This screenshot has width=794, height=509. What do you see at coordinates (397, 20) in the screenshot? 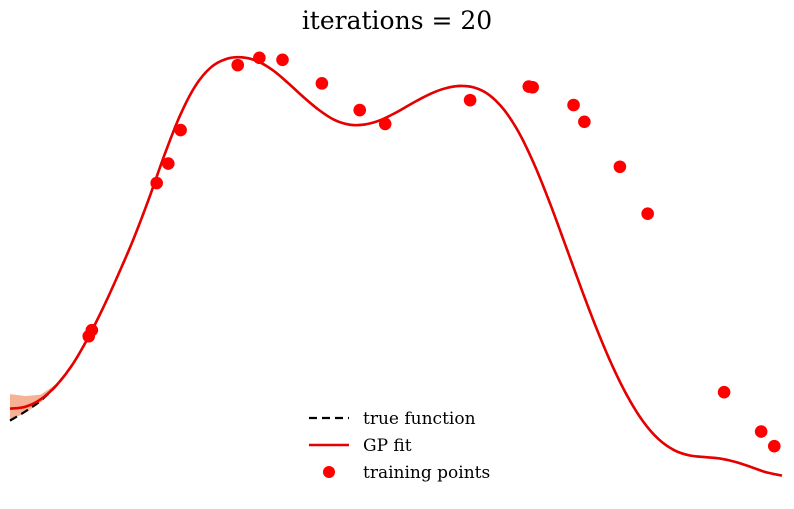
I see `chart-title: iterations = 20` at bounding box center [397, 20].